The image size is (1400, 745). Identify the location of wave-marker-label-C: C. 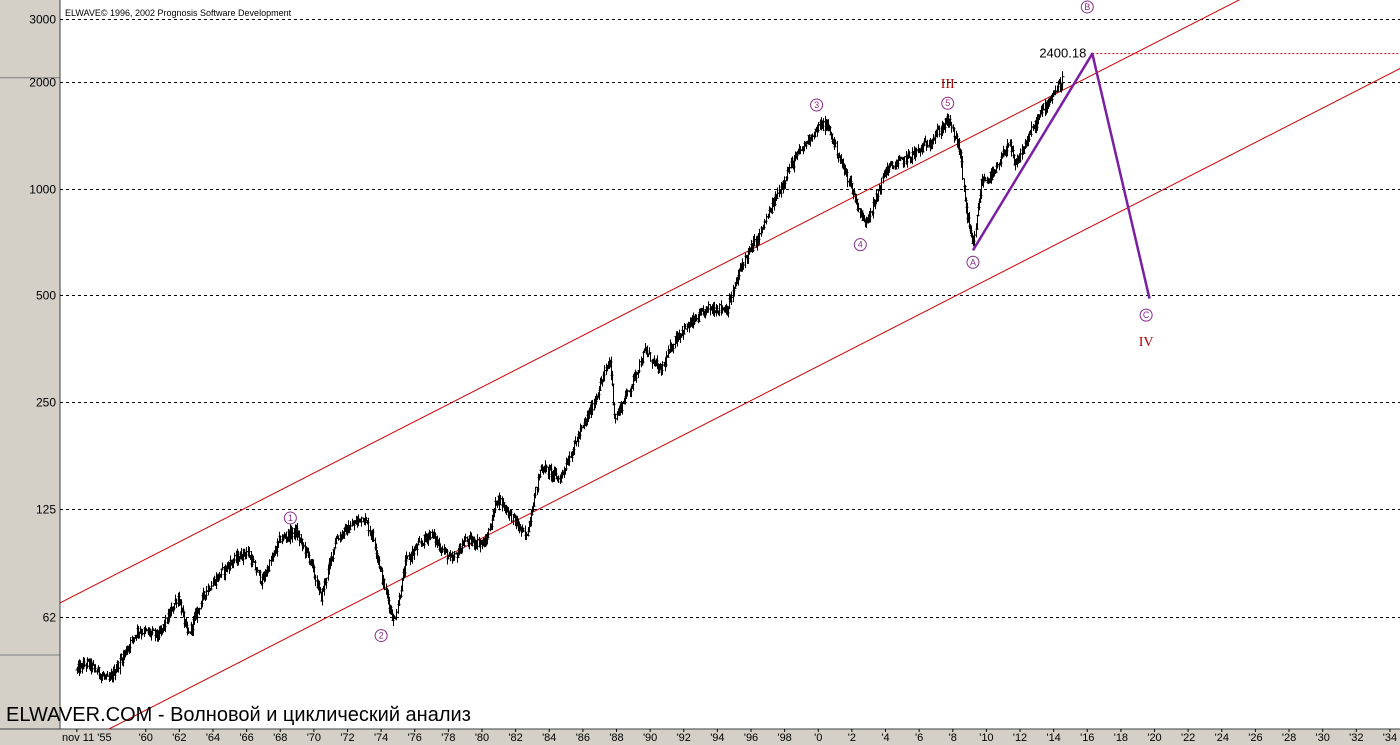
(1146, 315).